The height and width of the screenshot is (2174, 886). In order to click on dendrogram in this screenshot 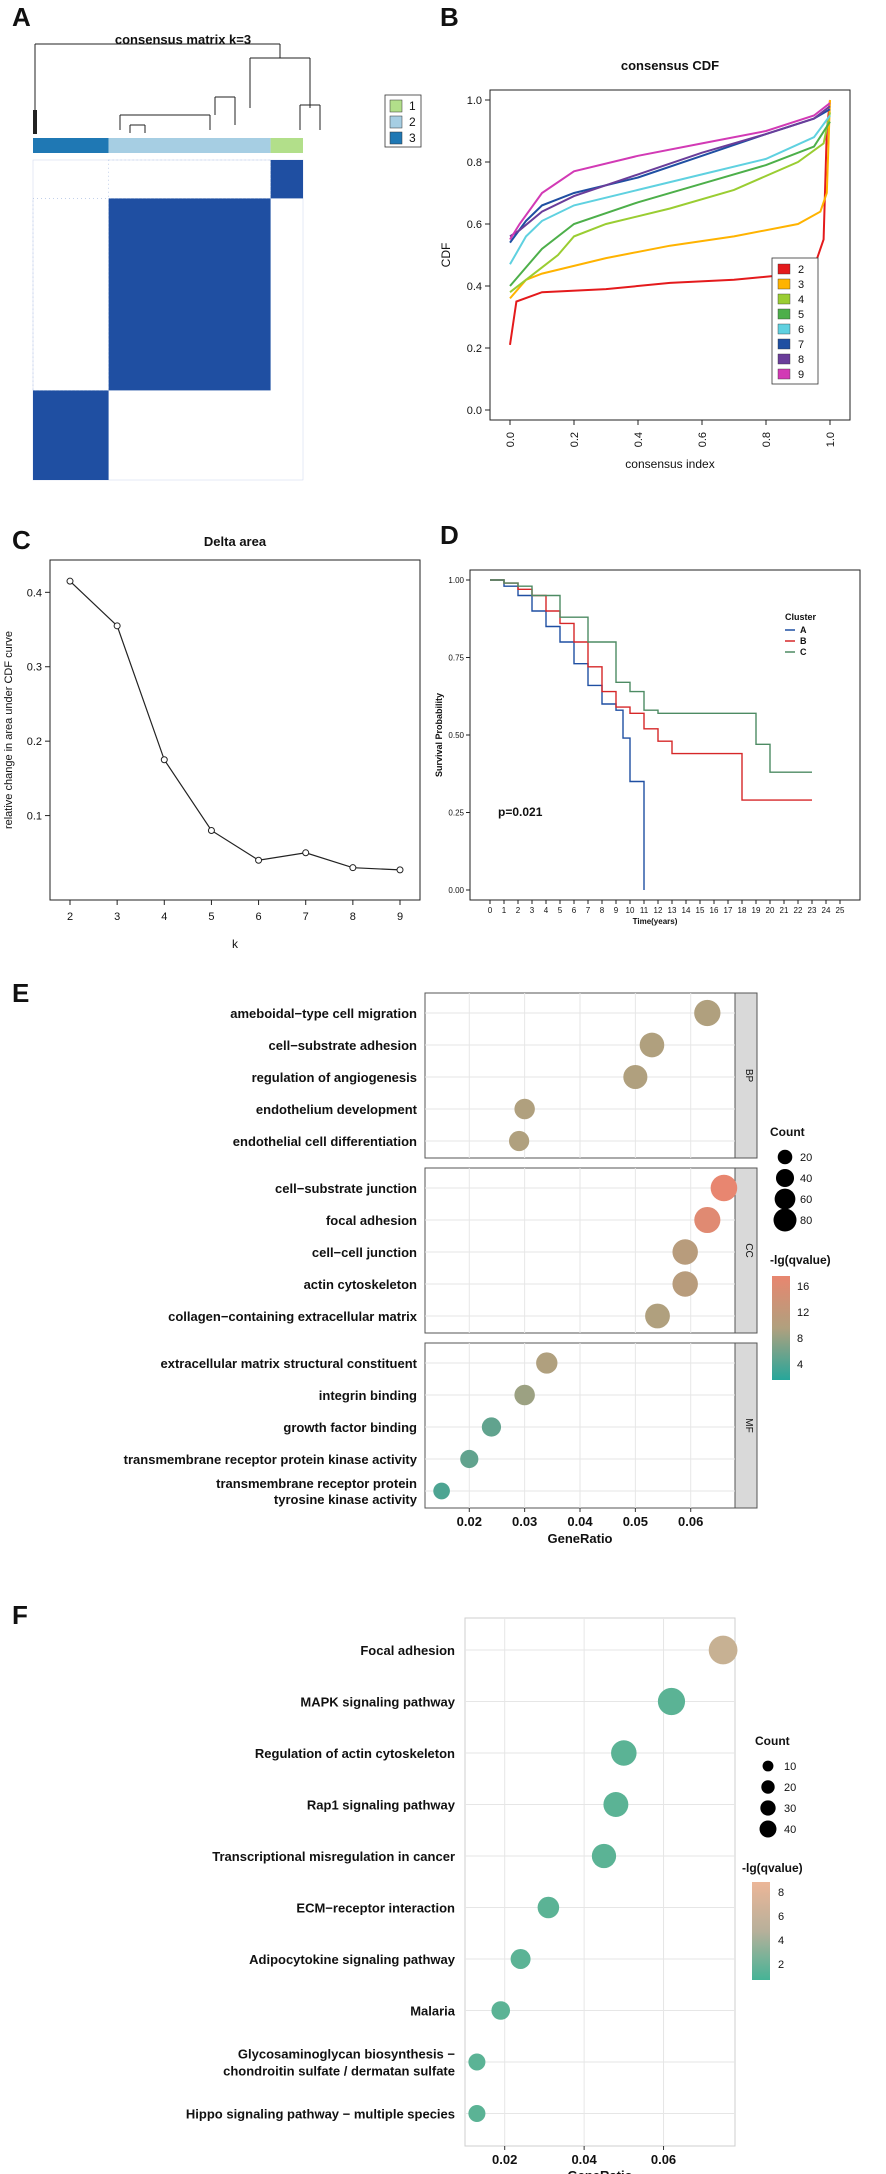, I will do `click(177, 88)`.